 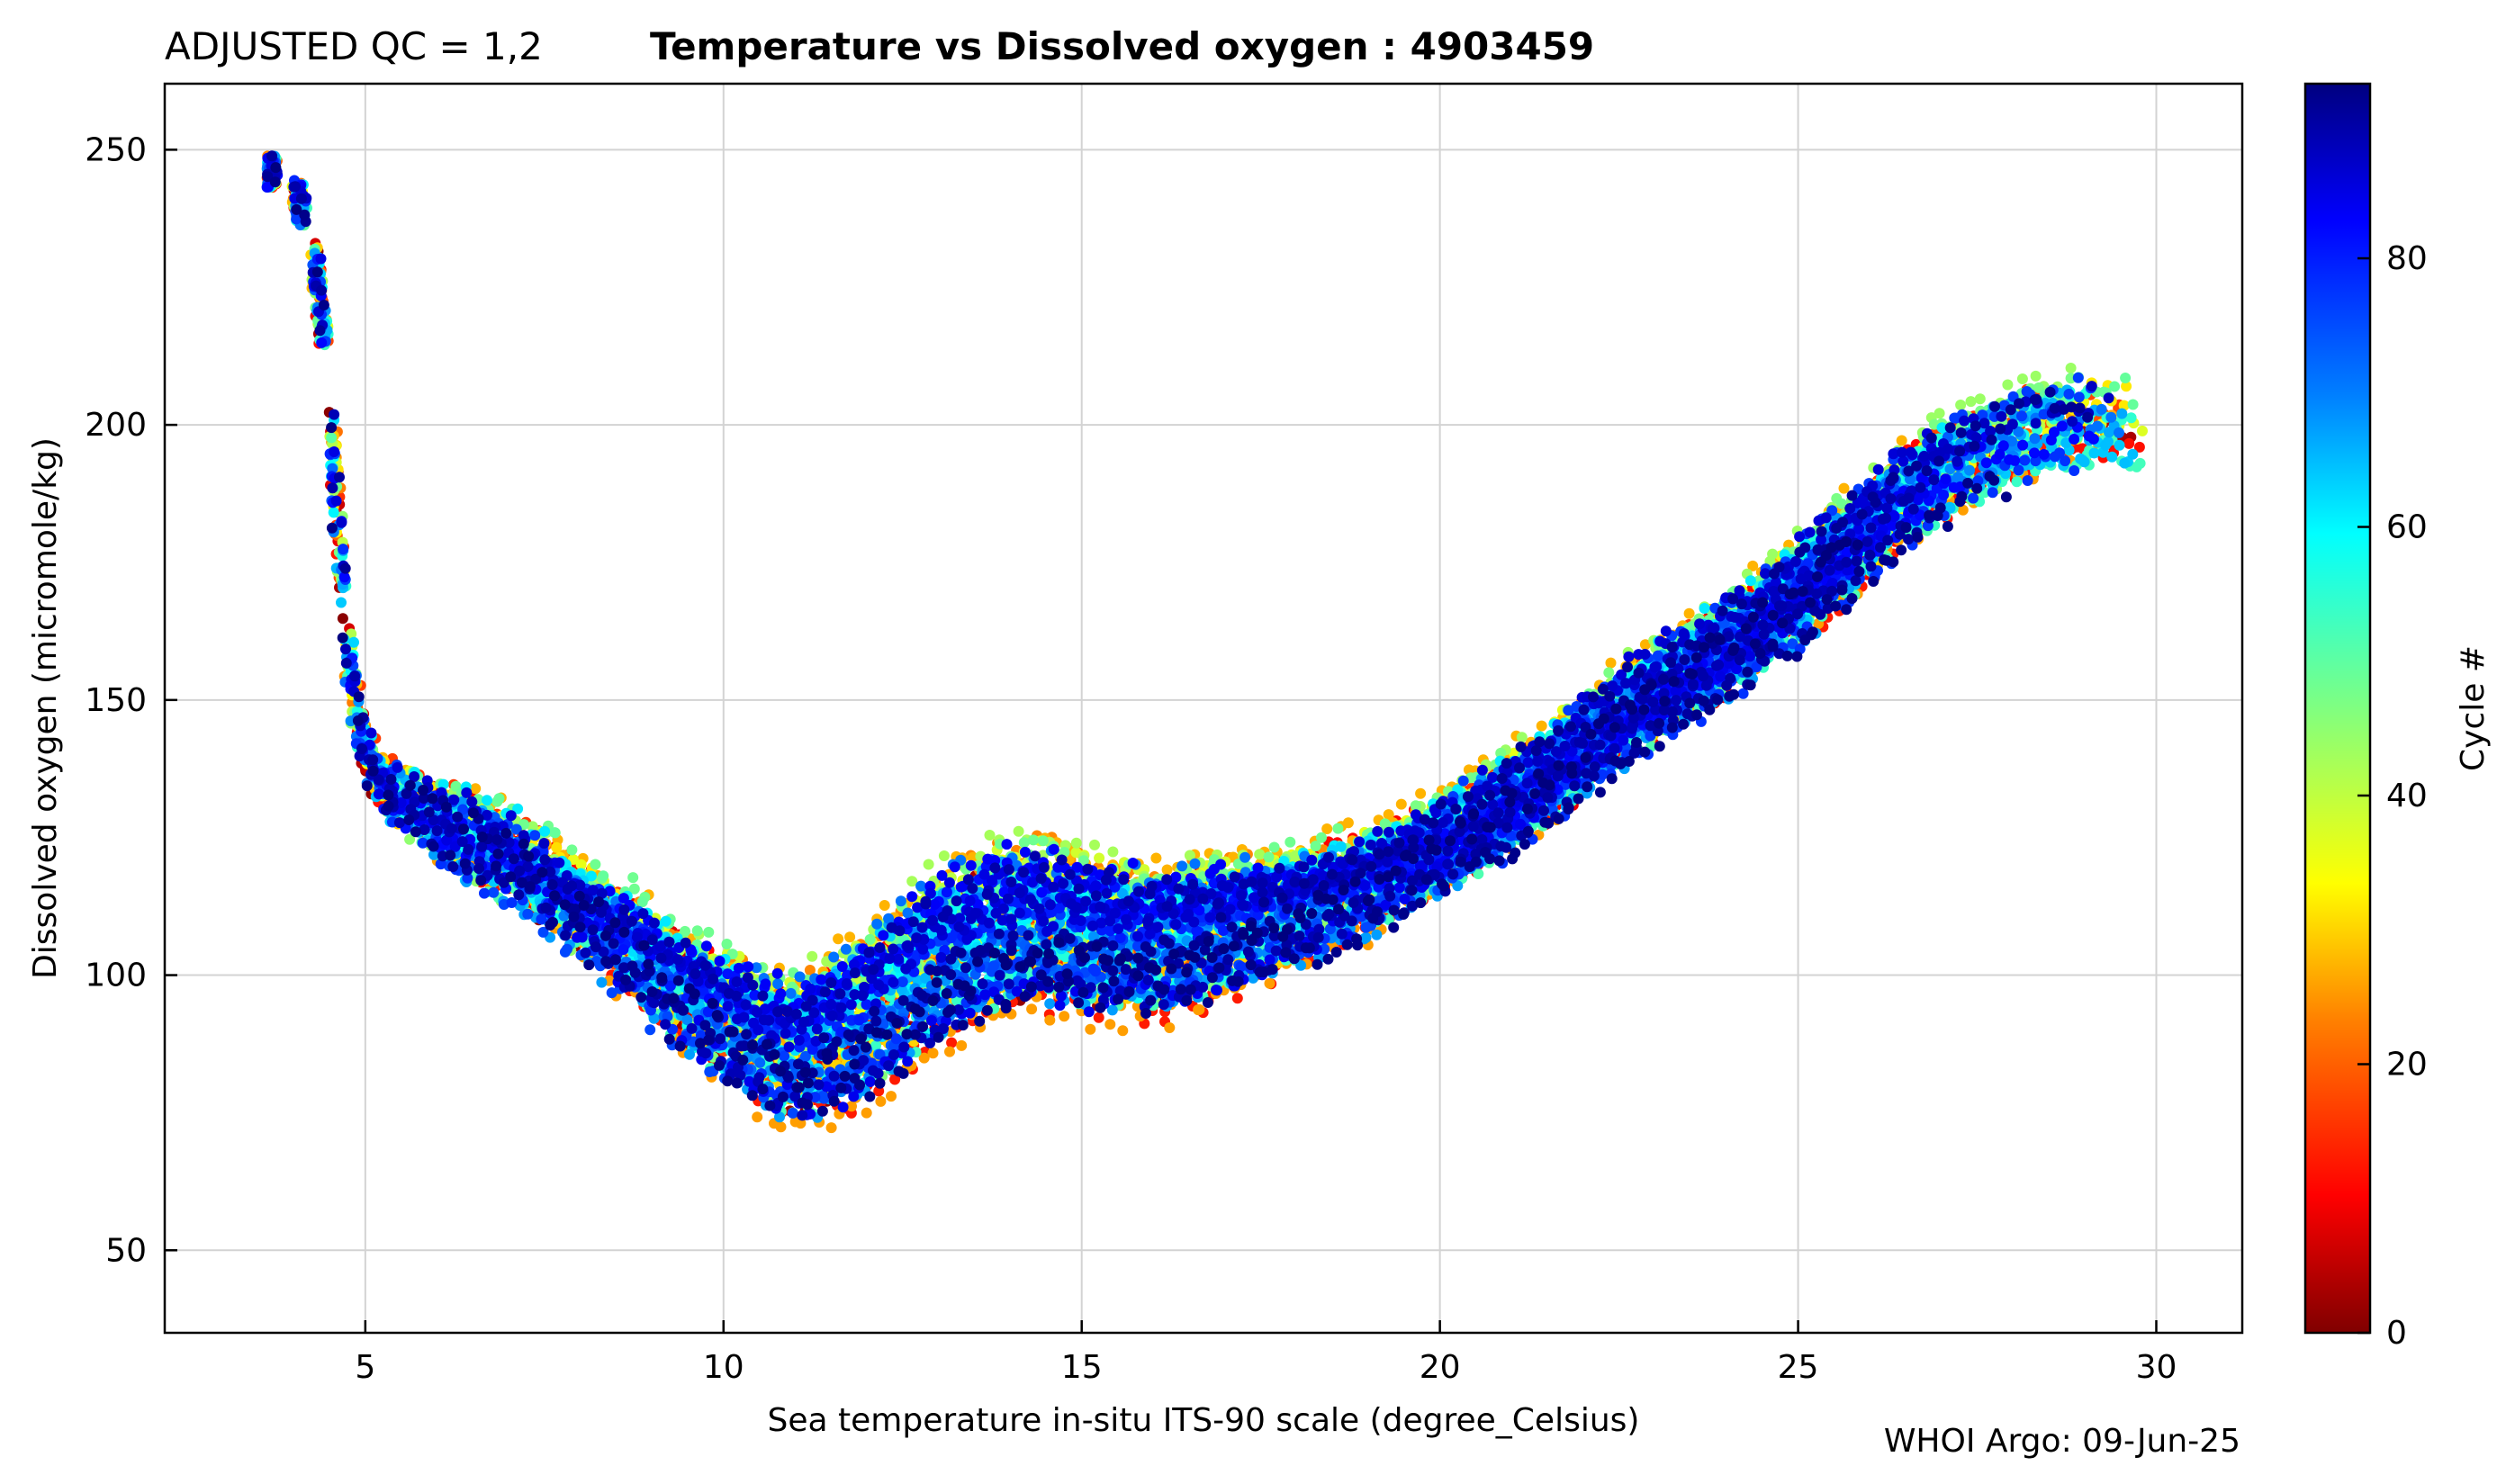 What do you see at coordinates (354, 46) in the screenshot?
I see `chart-title-prefix: ADJUSTED QC = 1,2` at bounding box center [354, 46].